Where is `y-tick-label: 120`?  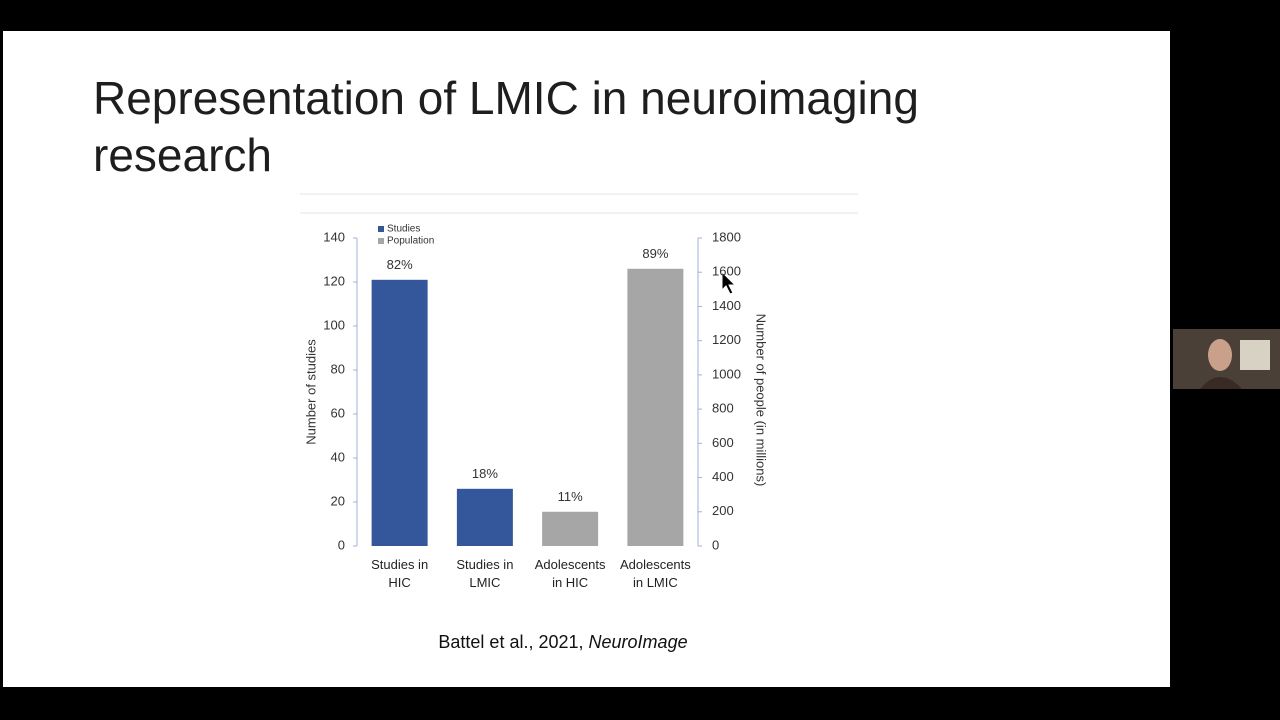
y-tick-label: 120 is located at coordinates (334, 280).